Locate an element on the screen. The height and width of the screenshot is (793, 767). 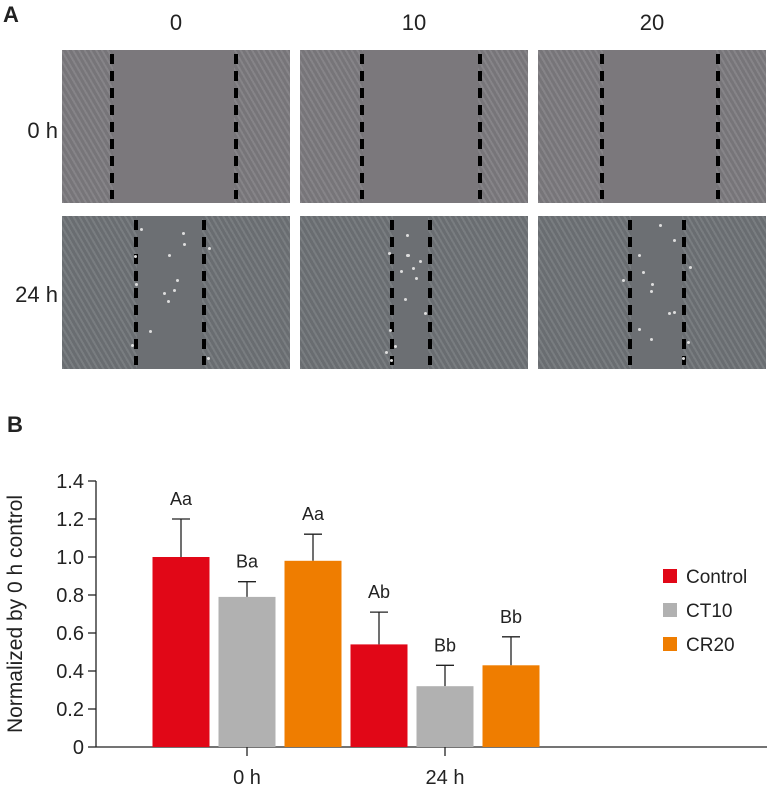
bar-ct10-0h is located at coordinates (247, 671).